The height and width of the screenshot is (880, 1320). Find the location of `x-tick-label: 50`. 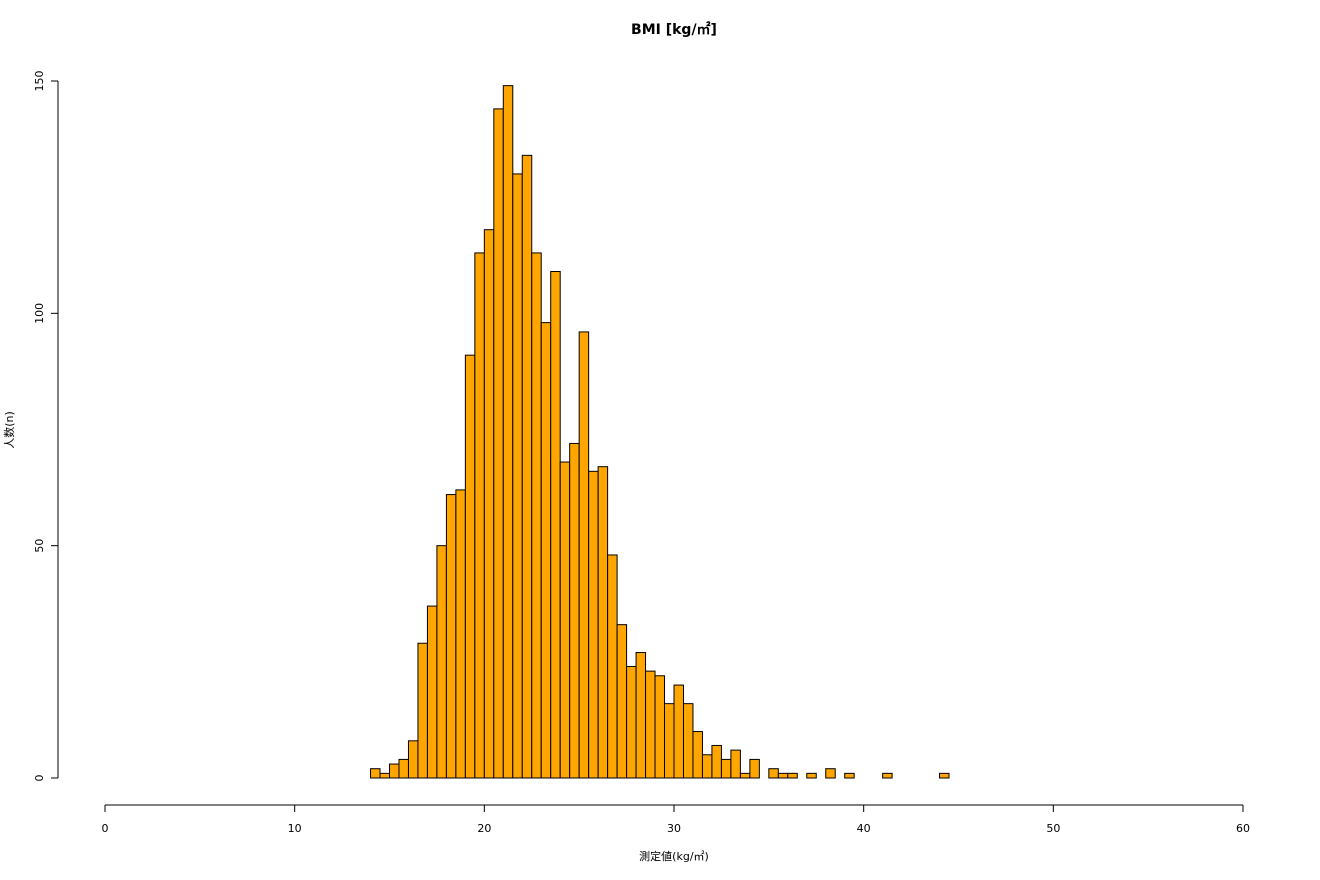

x-tick-label: 50 is located at coordinates (1053, 828).